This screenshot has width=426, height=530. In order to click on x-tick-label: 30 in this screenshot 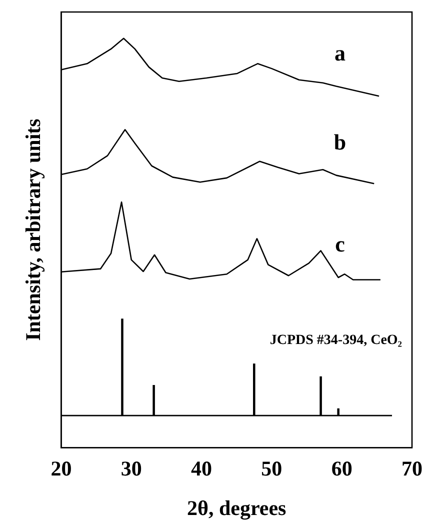, I will do `click(131, 468)`.